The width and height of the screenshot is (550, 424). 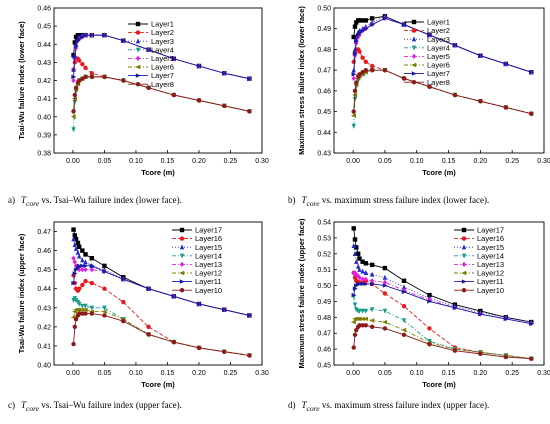 What do you see at coordinates (158, 384) in the screenshot?
I see `x-axis-label: Tcore (m)` at bounding box center [158, 384].